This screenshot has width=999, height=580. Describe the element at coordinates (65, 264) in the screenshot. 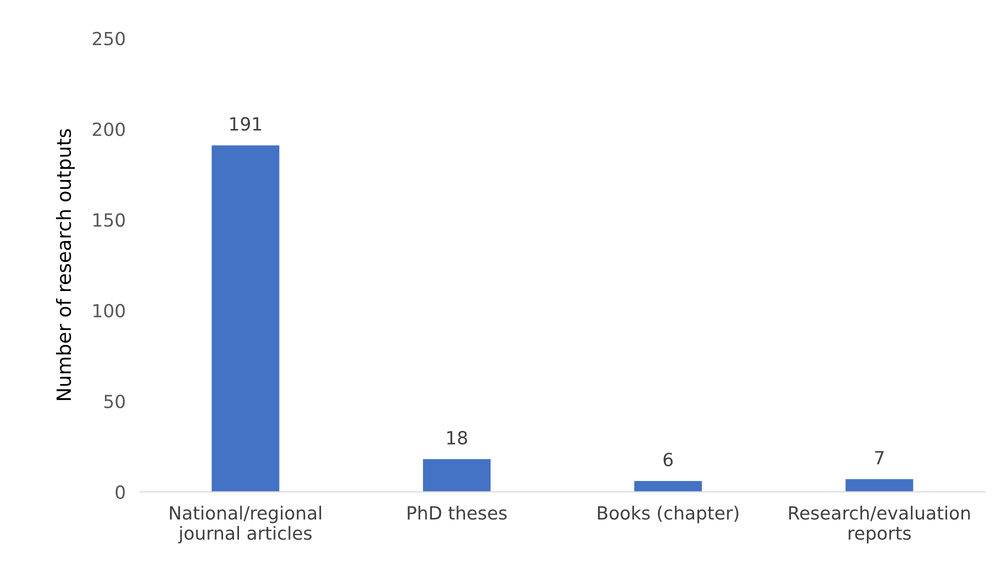

I see `y-axis-title: Number of research outputs` at that location.